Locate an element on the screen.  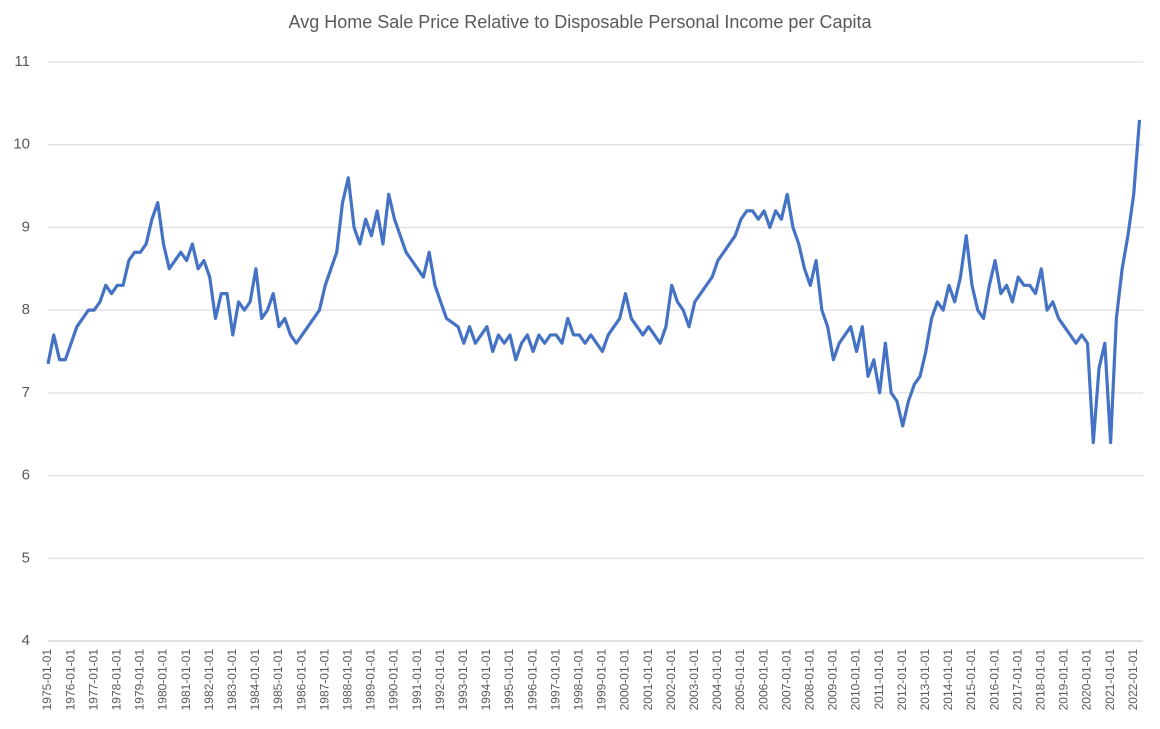
x-tick-label: 1986-01-01 is located at coordinates (301, 680).